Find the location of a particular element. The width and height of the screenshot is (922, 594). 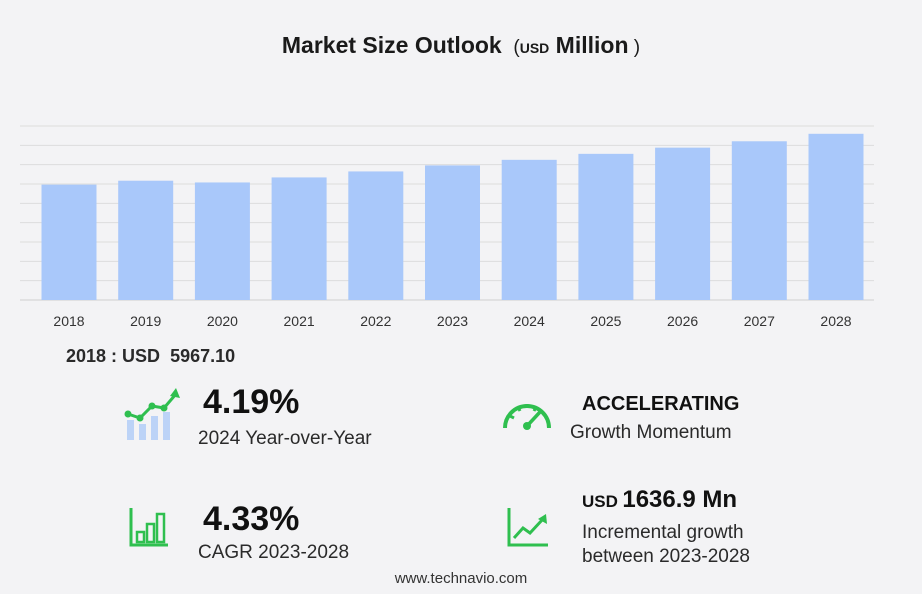

bar-2024 is located at coordinates (529, 229).